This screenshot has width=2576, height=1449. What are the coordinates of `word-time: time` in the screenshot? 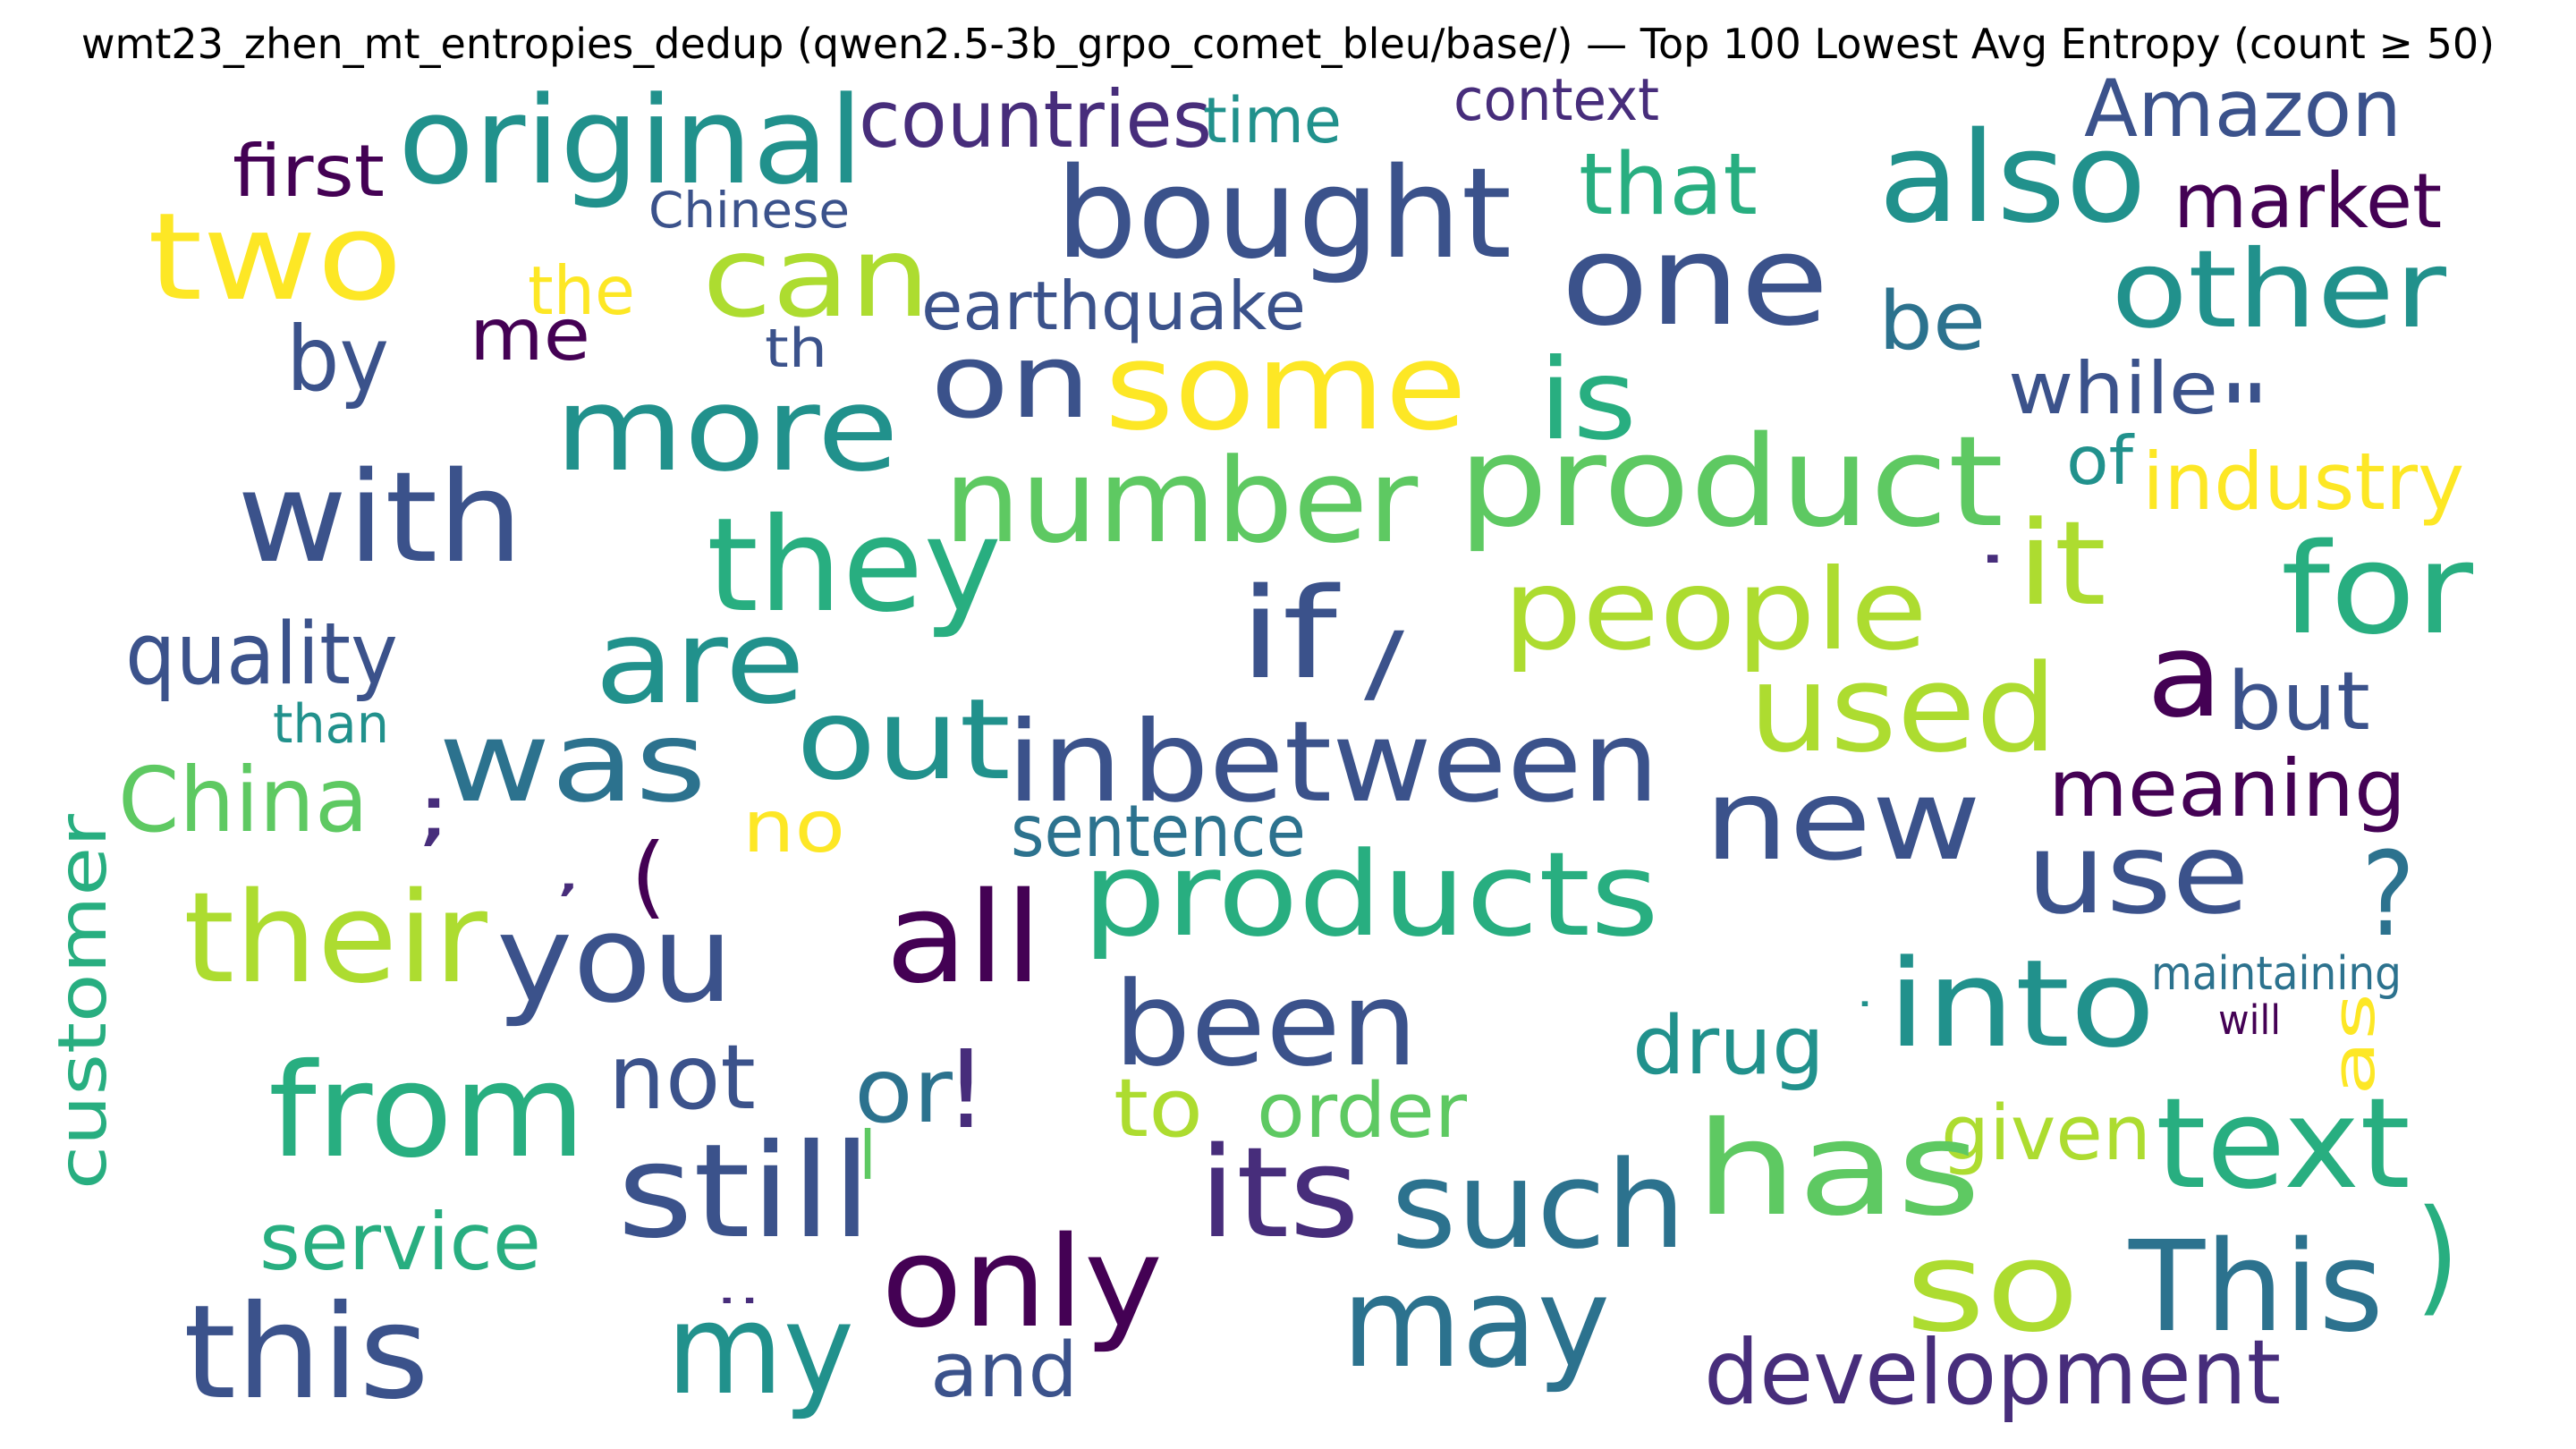 It's located at (1272, 120).